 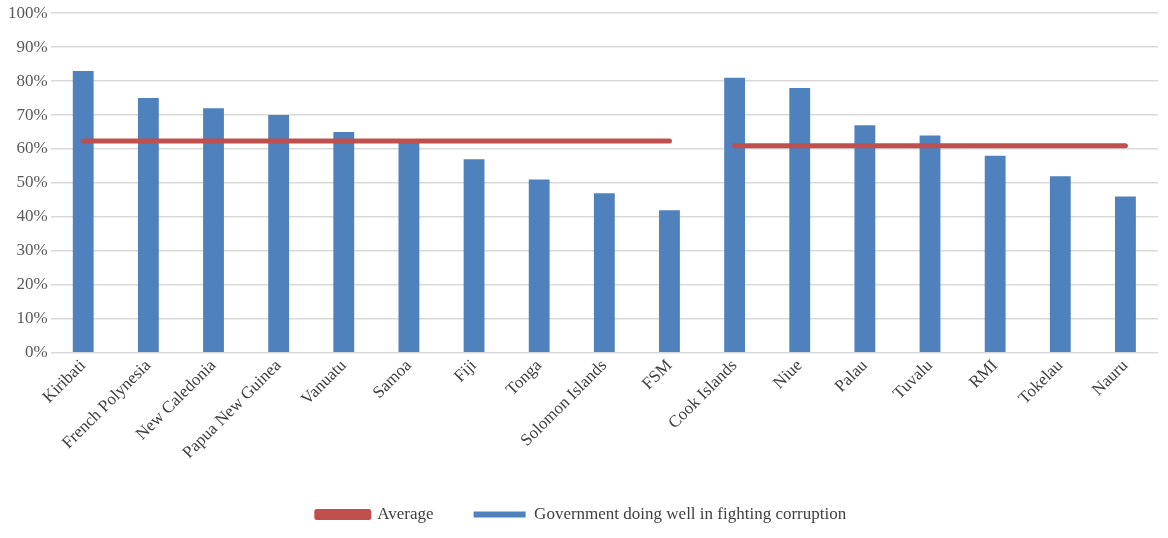 I want to click on x-tick-label: Fiji, so click(x=465, y=370).